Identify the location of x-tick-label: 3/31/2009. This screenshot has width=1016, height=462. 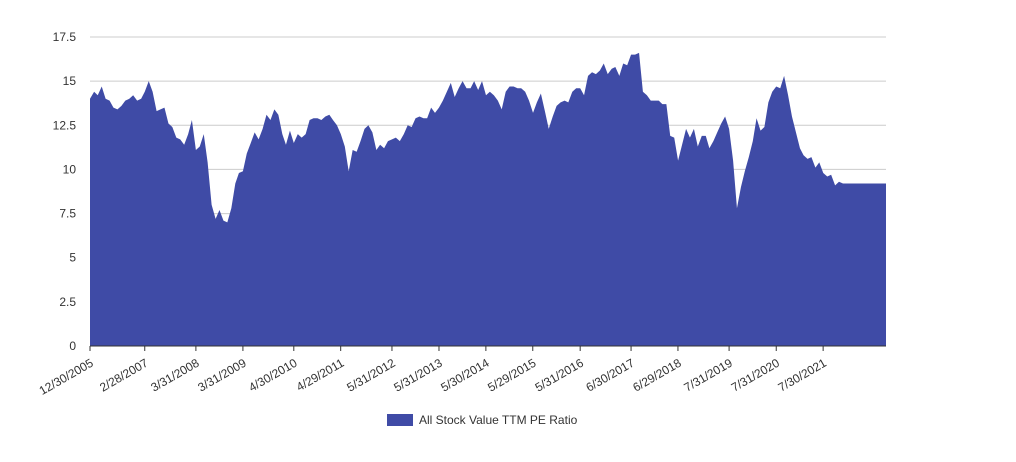
(222, 375).